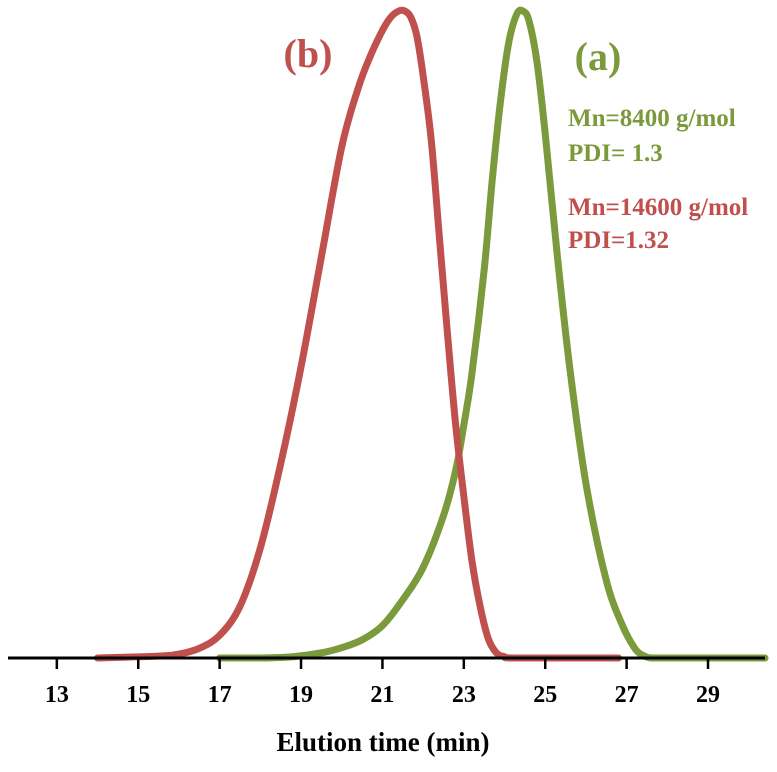 The height and width of the screenshot is (772, 777). What do you see at coordinates (138, 695) in the screenshot?
I see `x-tick-label: 15` at bounding box center [138, 695].